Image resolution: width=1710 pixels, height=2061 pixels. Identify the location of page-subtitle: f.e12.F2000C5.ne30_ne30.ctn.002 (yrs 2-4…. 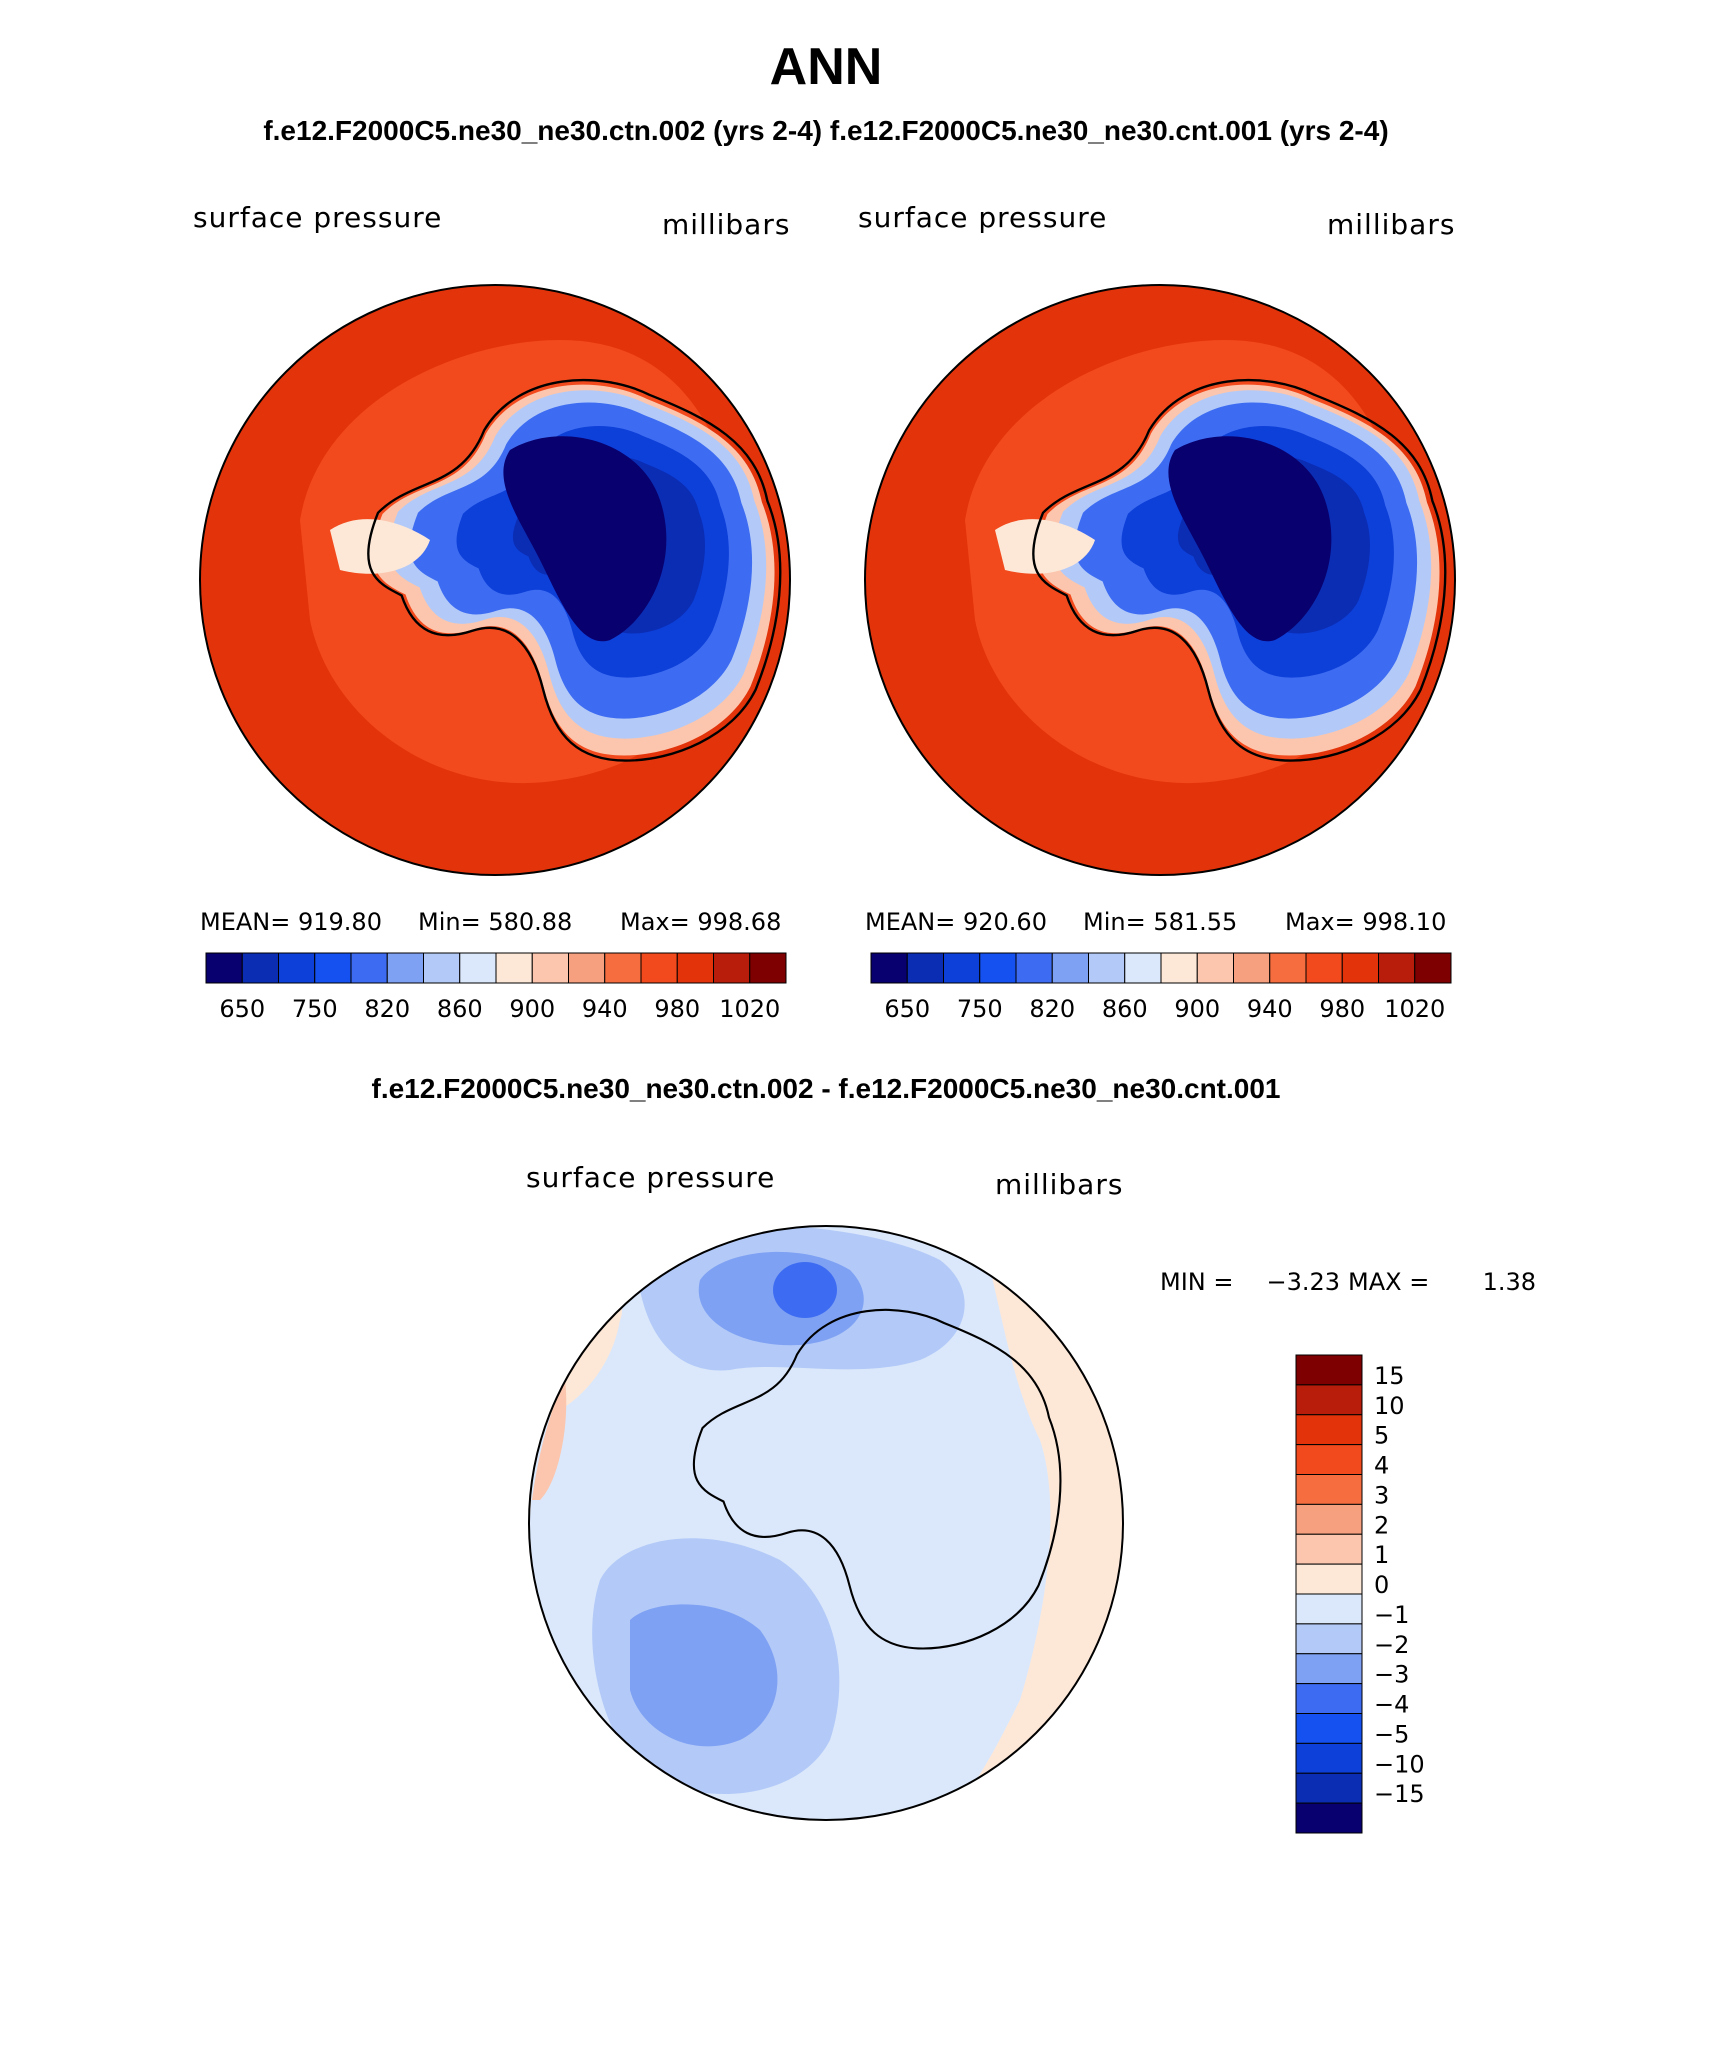
(825, 130).